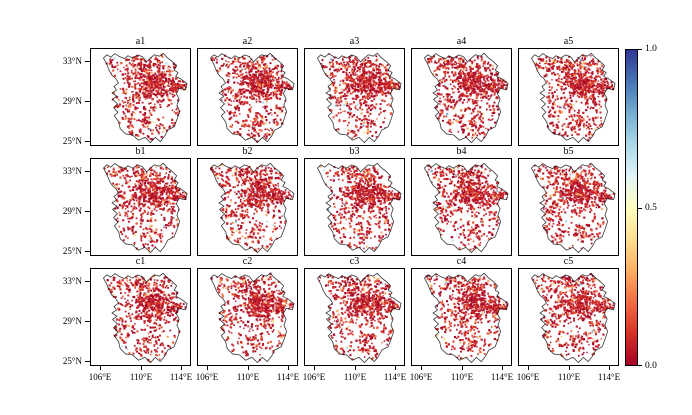 The width and height of the screenshot is (692, 415). What do you see at coordinates (140, 317) in the screenshot?
I see `map-canvas-c1` at bounding box center [140, 317].